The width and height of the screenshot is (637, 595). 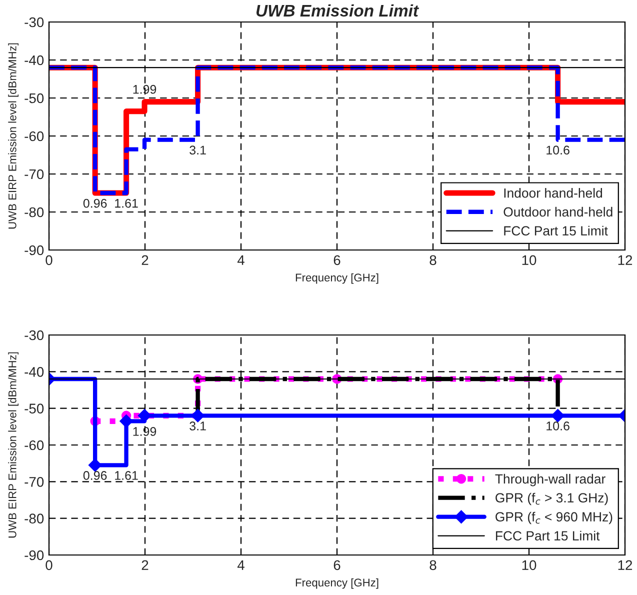 What do you see at coordinates (338, 10) in the screenshot?
I see `chart-title: UWB Emission Limit` at bounding box center [338, 10].